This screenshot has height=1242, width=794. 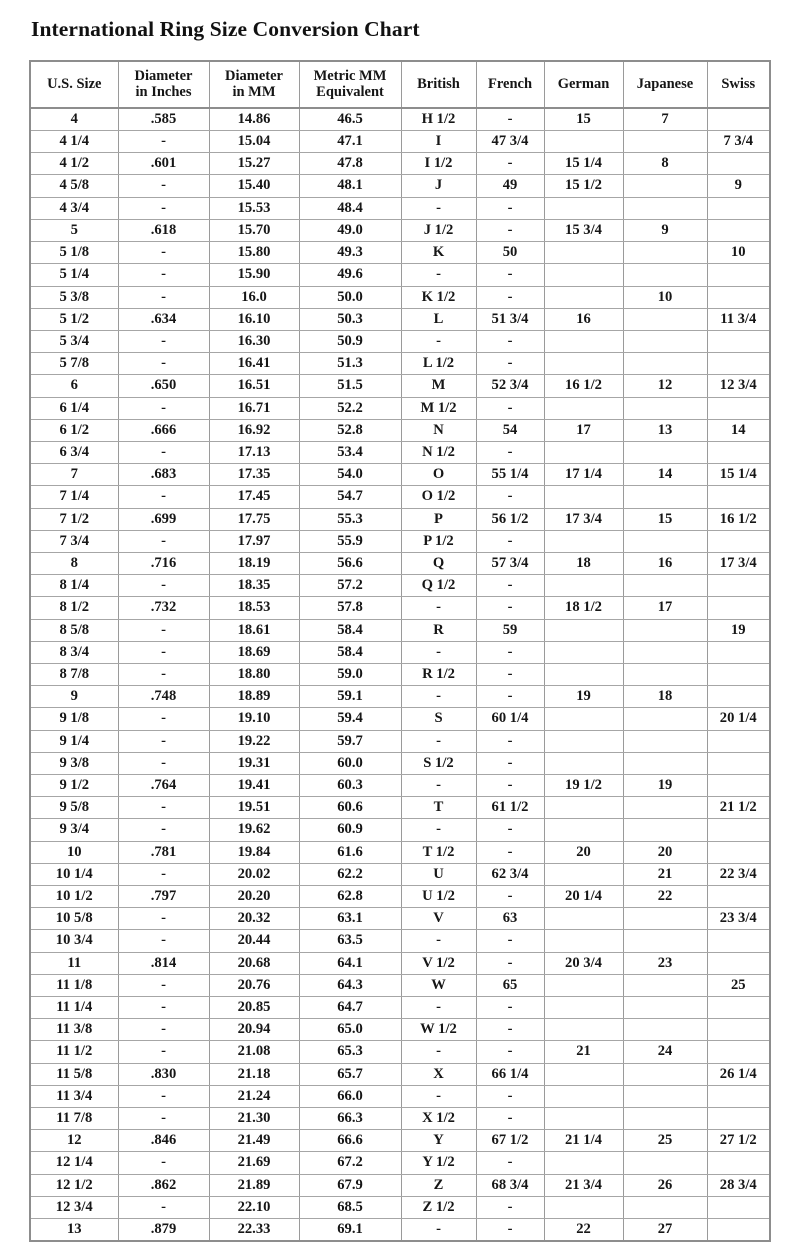 What do you see at coordinates (400, 1163) in the screenshot?
I see `table-row: 12 1/4-21.69 67.2 Y 1/2-` at bounding box center [400, 1163].